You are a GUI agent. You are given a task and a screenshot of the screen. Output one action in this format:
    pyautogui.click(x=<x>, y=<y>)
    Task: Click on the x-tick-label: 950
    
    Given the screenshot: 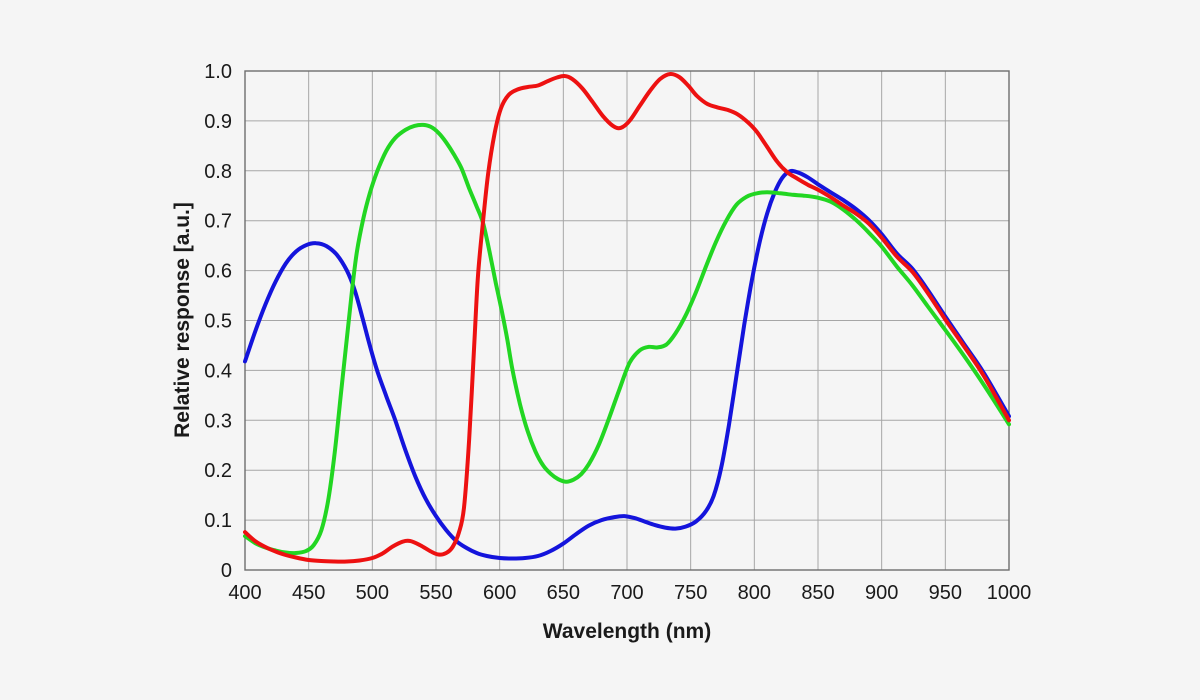 What is the action you would take?
    pyautogui.click(x=945, y=593)
    